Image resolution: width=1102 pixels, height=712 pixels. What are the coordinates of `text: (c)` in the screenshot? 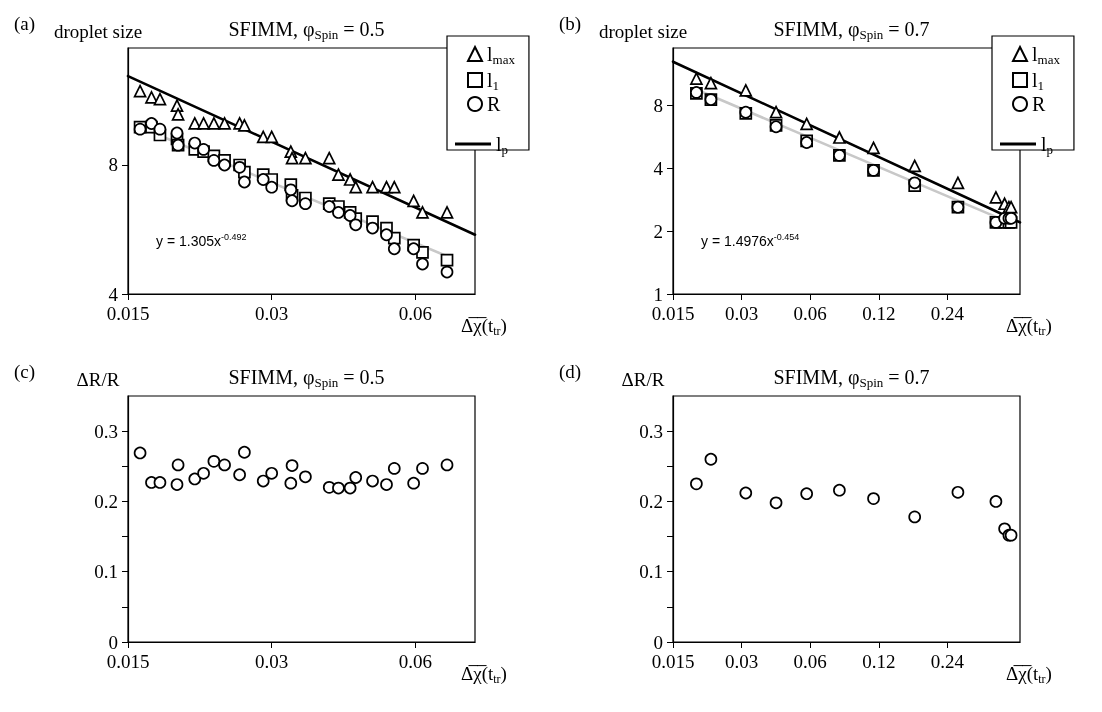 It's located at (25, 372).